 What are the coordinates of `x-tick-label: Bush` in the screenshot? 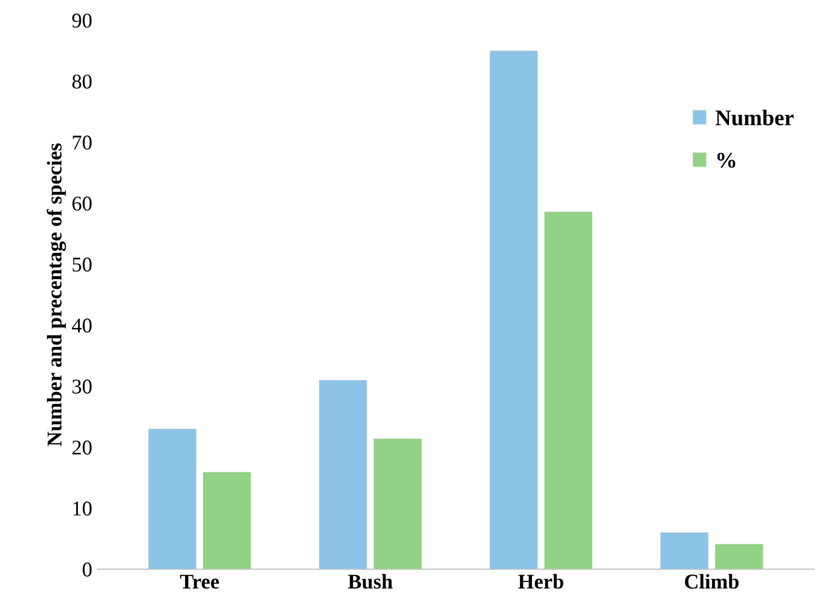 It's located at (370, 581).